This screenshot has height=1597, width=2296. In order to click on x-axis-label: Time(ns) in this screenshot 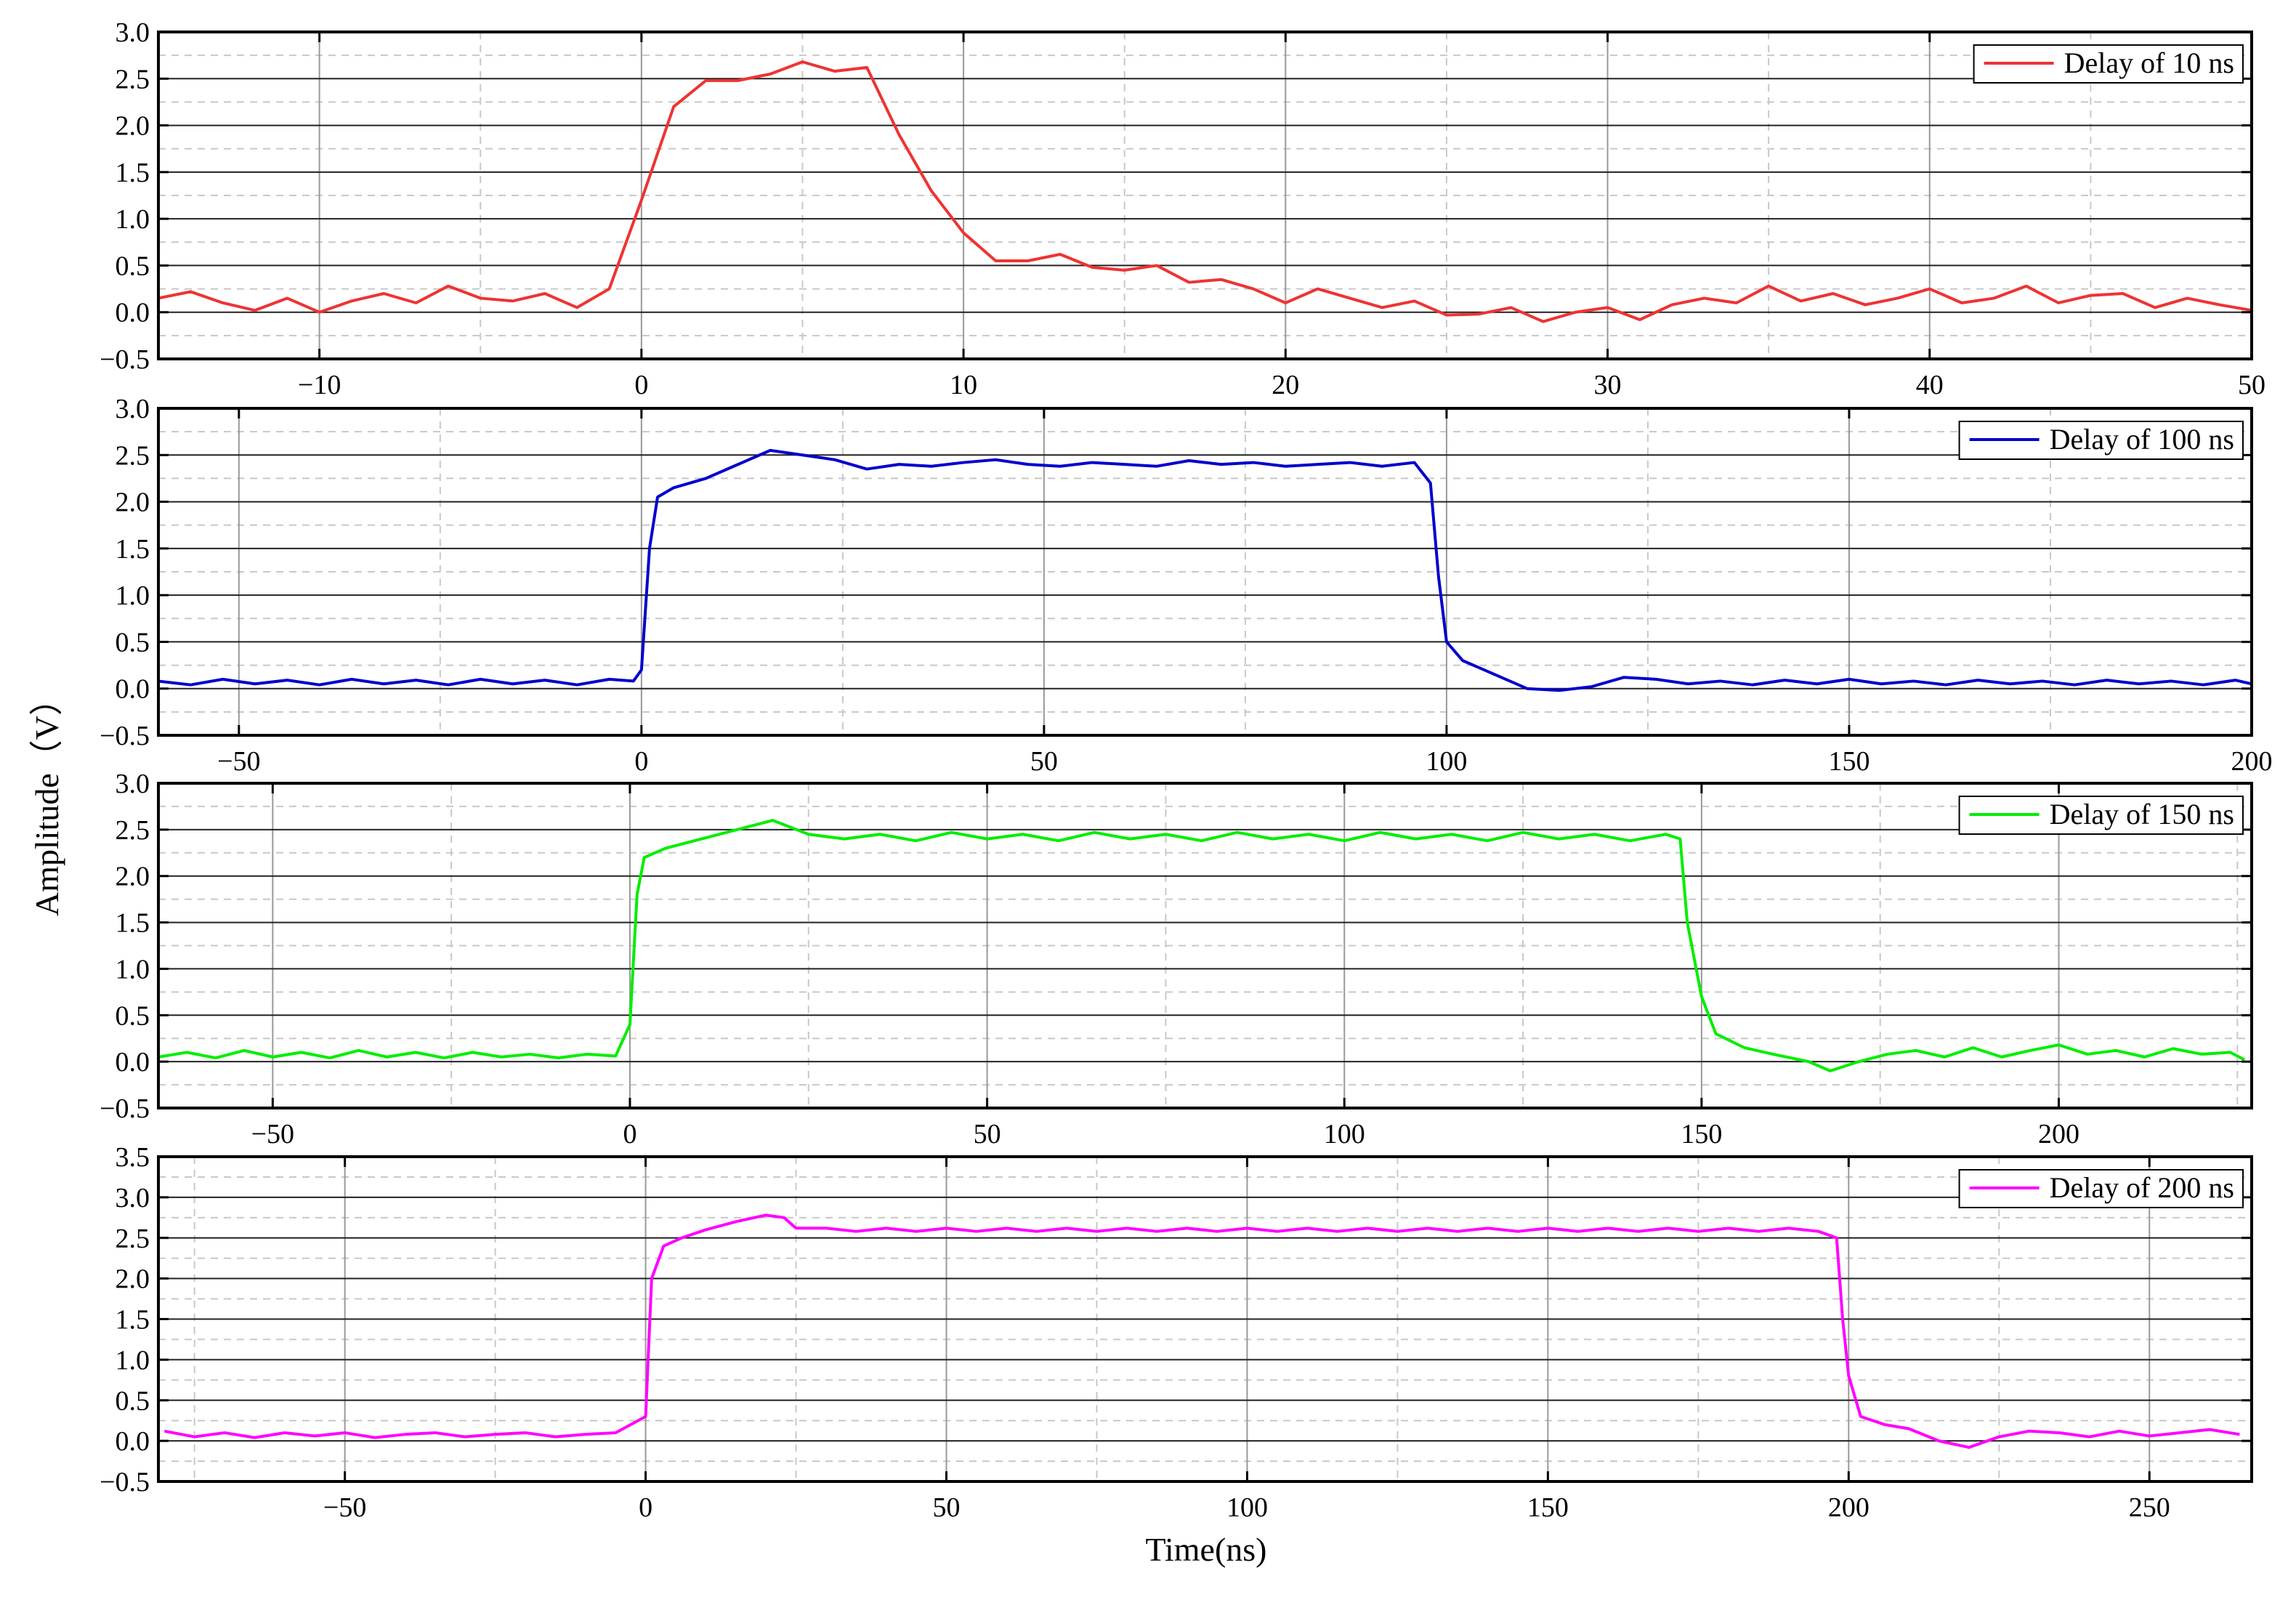, I will do `click(1206, 1550)`.